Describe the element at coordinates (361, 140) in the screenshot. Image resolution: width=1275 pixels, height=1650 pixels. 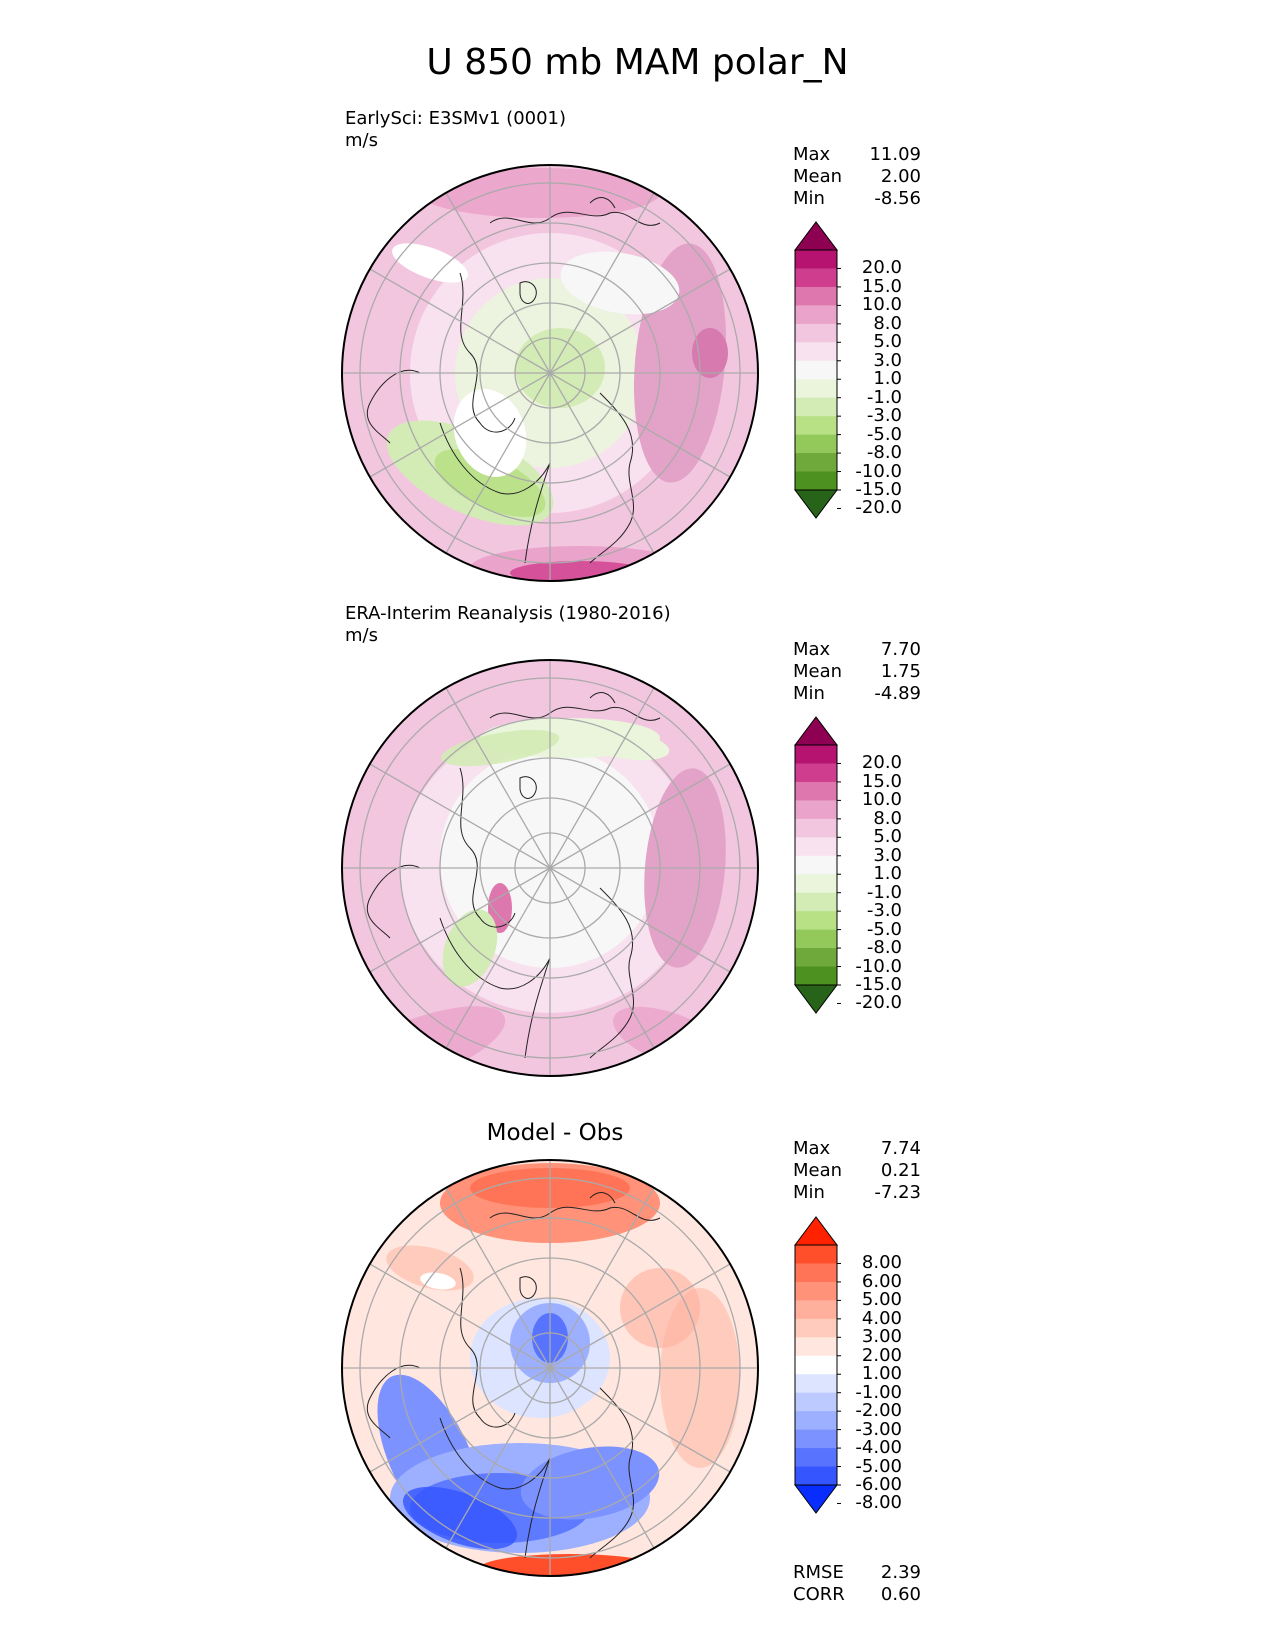
I see `model-units: m/s` at that location.